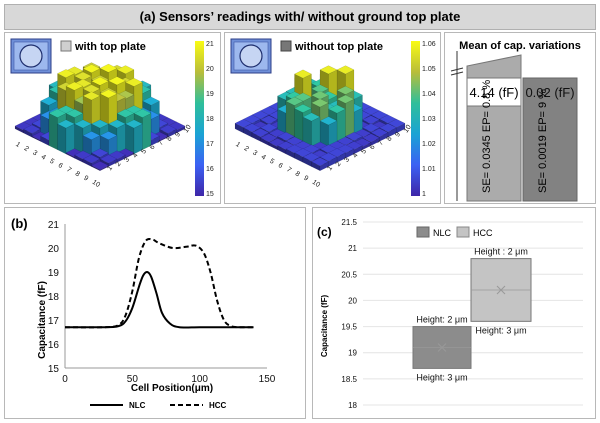 This screenshot has height=423, width=600. Describe the element at coordinates (316, 184) in the screenshot. I see `axis-tick-label: 10` at that location.